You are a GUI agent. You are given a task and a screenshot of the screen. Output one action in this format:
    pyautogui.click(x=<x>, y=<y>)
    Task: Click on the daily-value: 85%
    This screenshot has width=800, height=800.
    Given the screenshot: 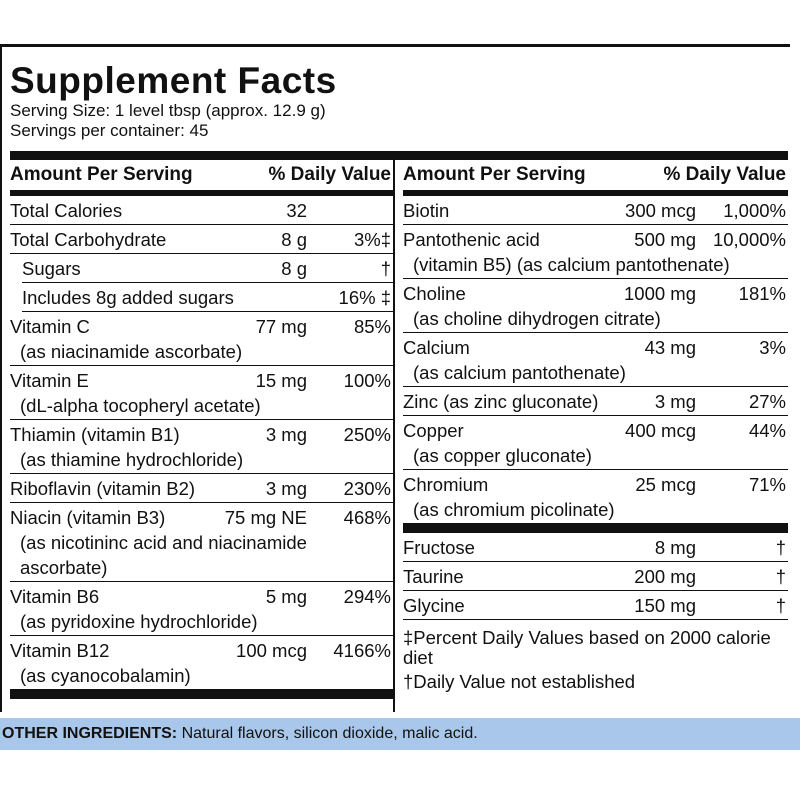 What is the action you would take?
    pyautogui.click(x=372, y=326)
    